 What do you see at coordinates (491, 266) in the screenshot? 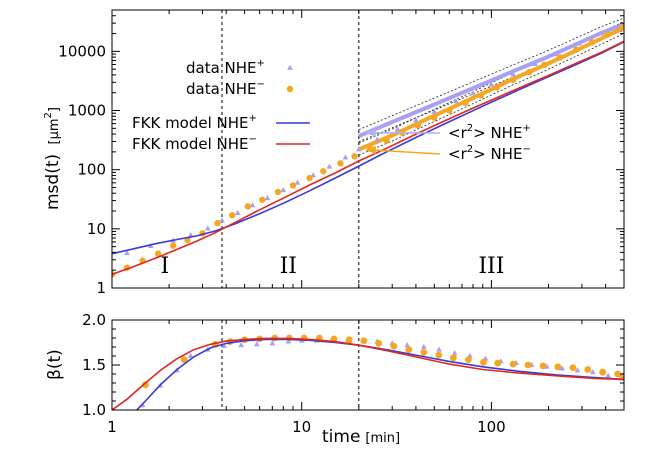
I see `regime-label-3: III` at bounding box center [491, 266].